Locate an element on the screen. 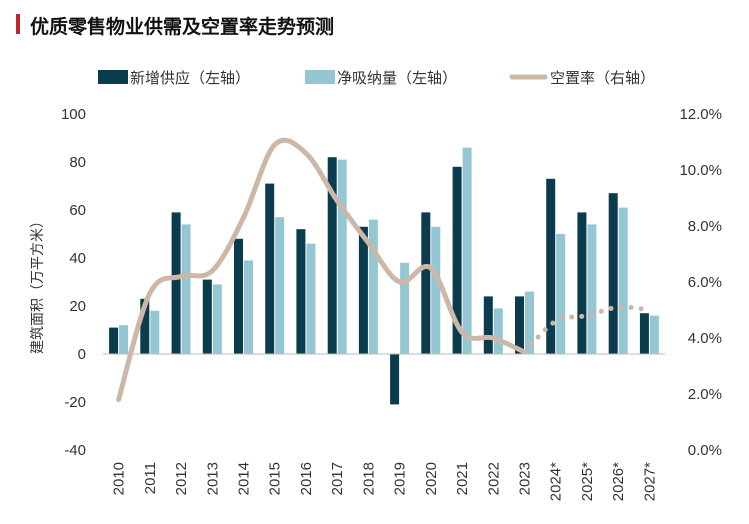 The height and width of the screenshot is (524, 749). y-tick-label: -20 is located at coordinates (75, 402).